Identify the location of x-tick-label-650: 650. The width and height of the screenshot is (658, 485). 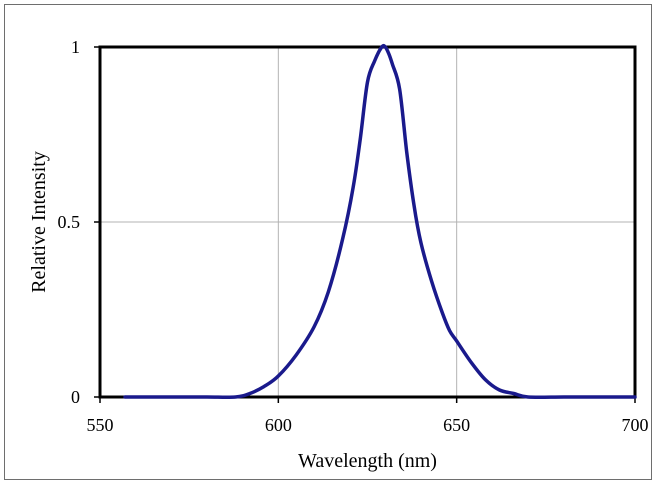
(456, 425).